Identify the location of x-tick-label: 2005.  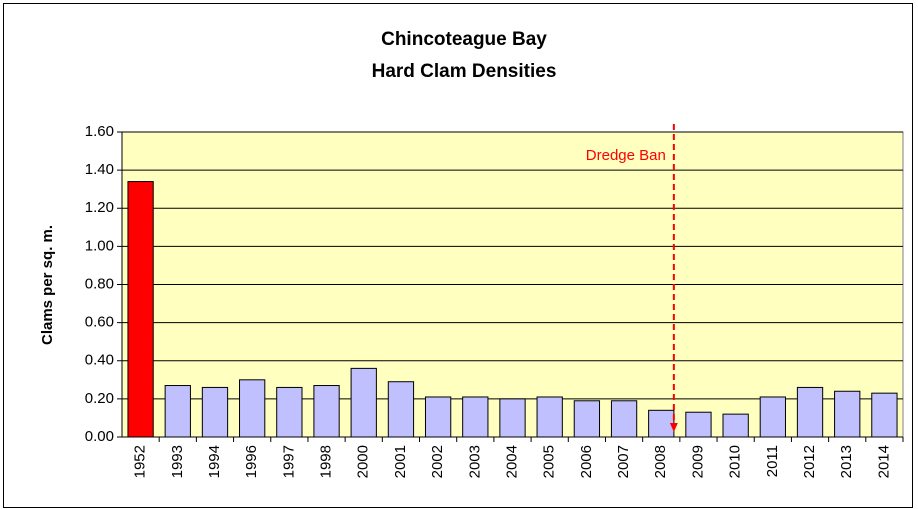
(549, 461).